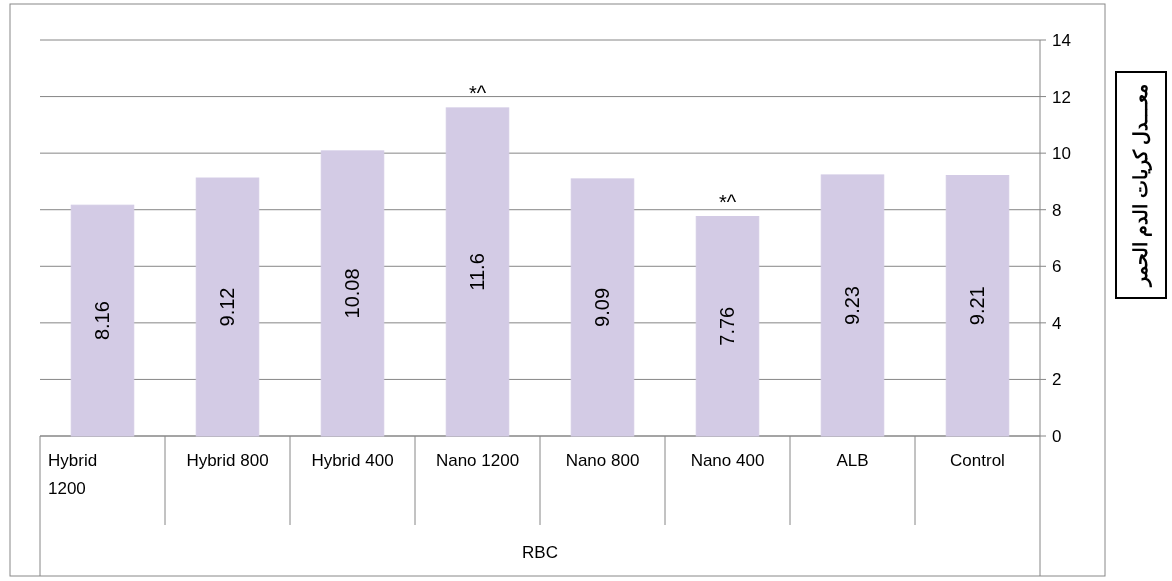  What do you see at coordinates (73, 474) in the screenshot?
I see `x-tick-label: Hybrid 1200` at bounding box center [73, 474].